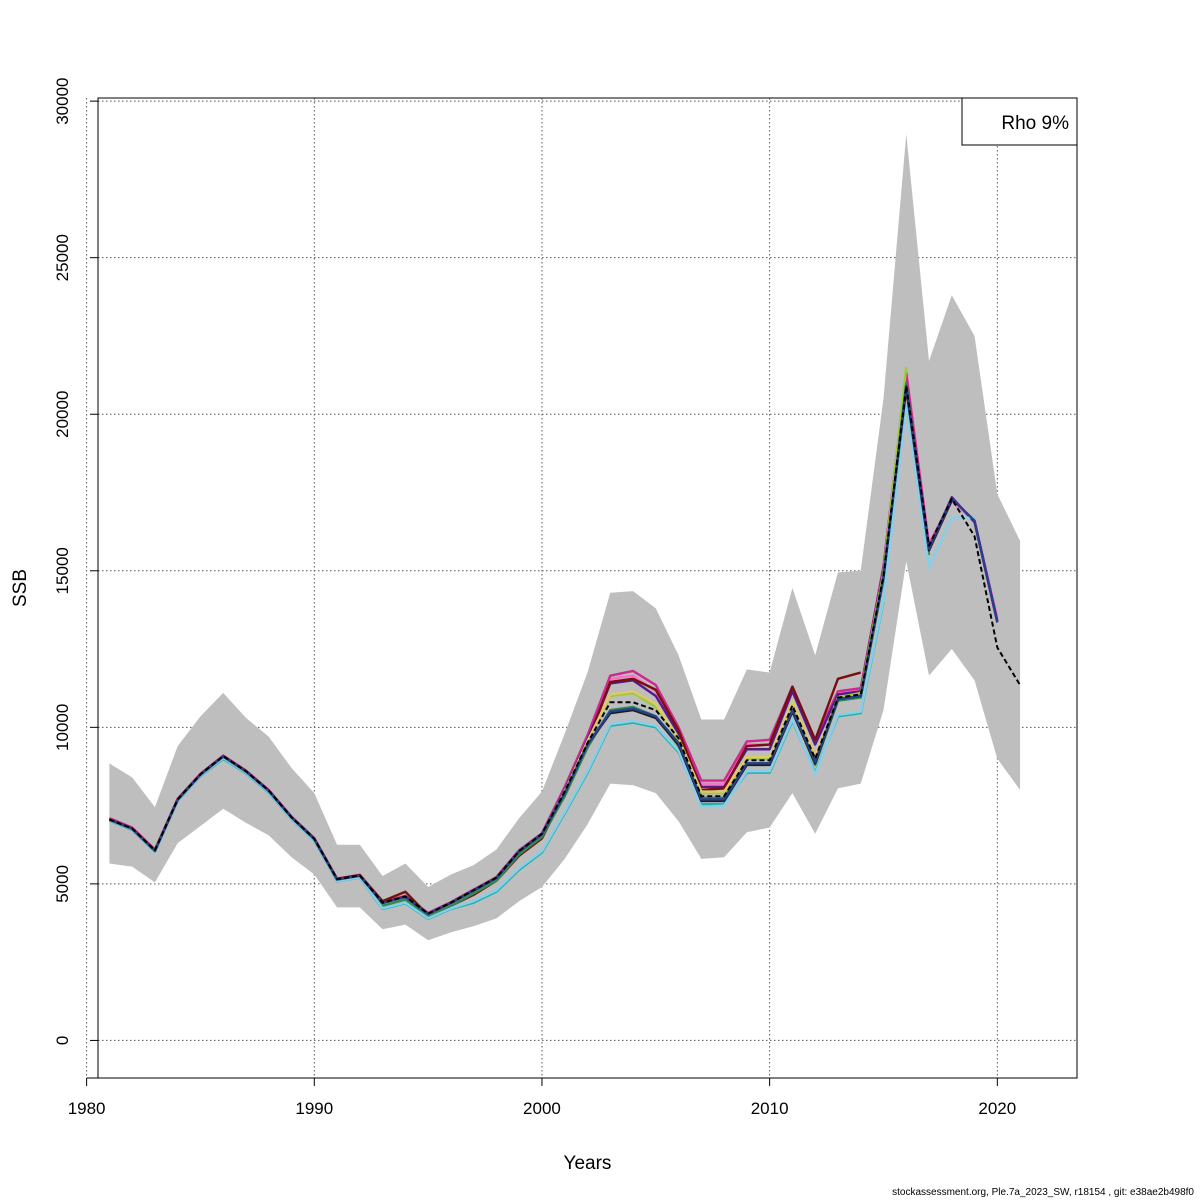  What do you see at coordinates (62, 884) in the screenshot?
I see `y-tick-label: 5000` at bounding box center [62, 884].